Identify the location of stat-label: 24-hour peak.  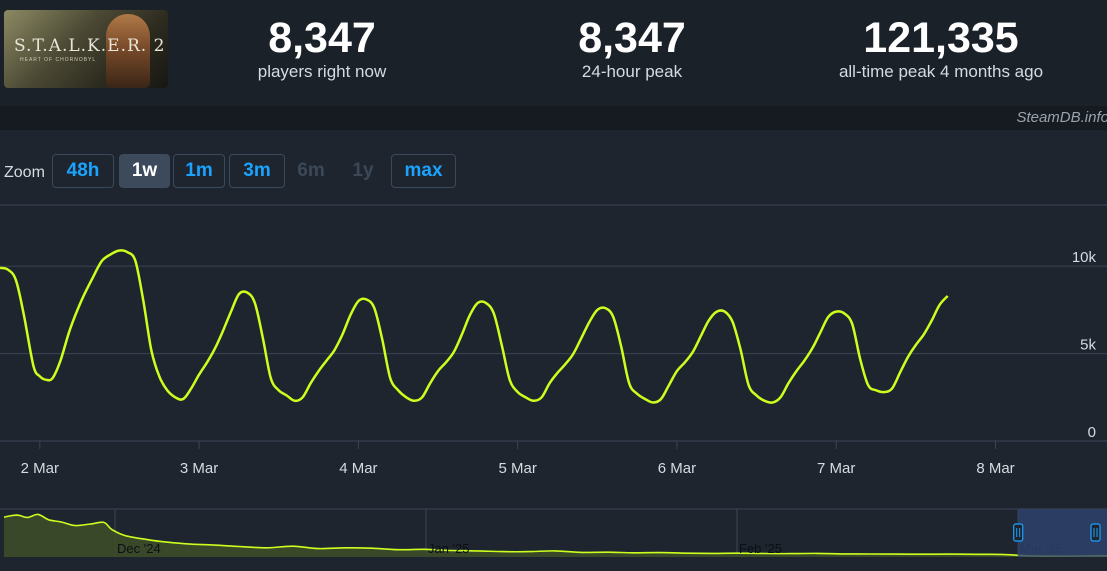
(632, 71).